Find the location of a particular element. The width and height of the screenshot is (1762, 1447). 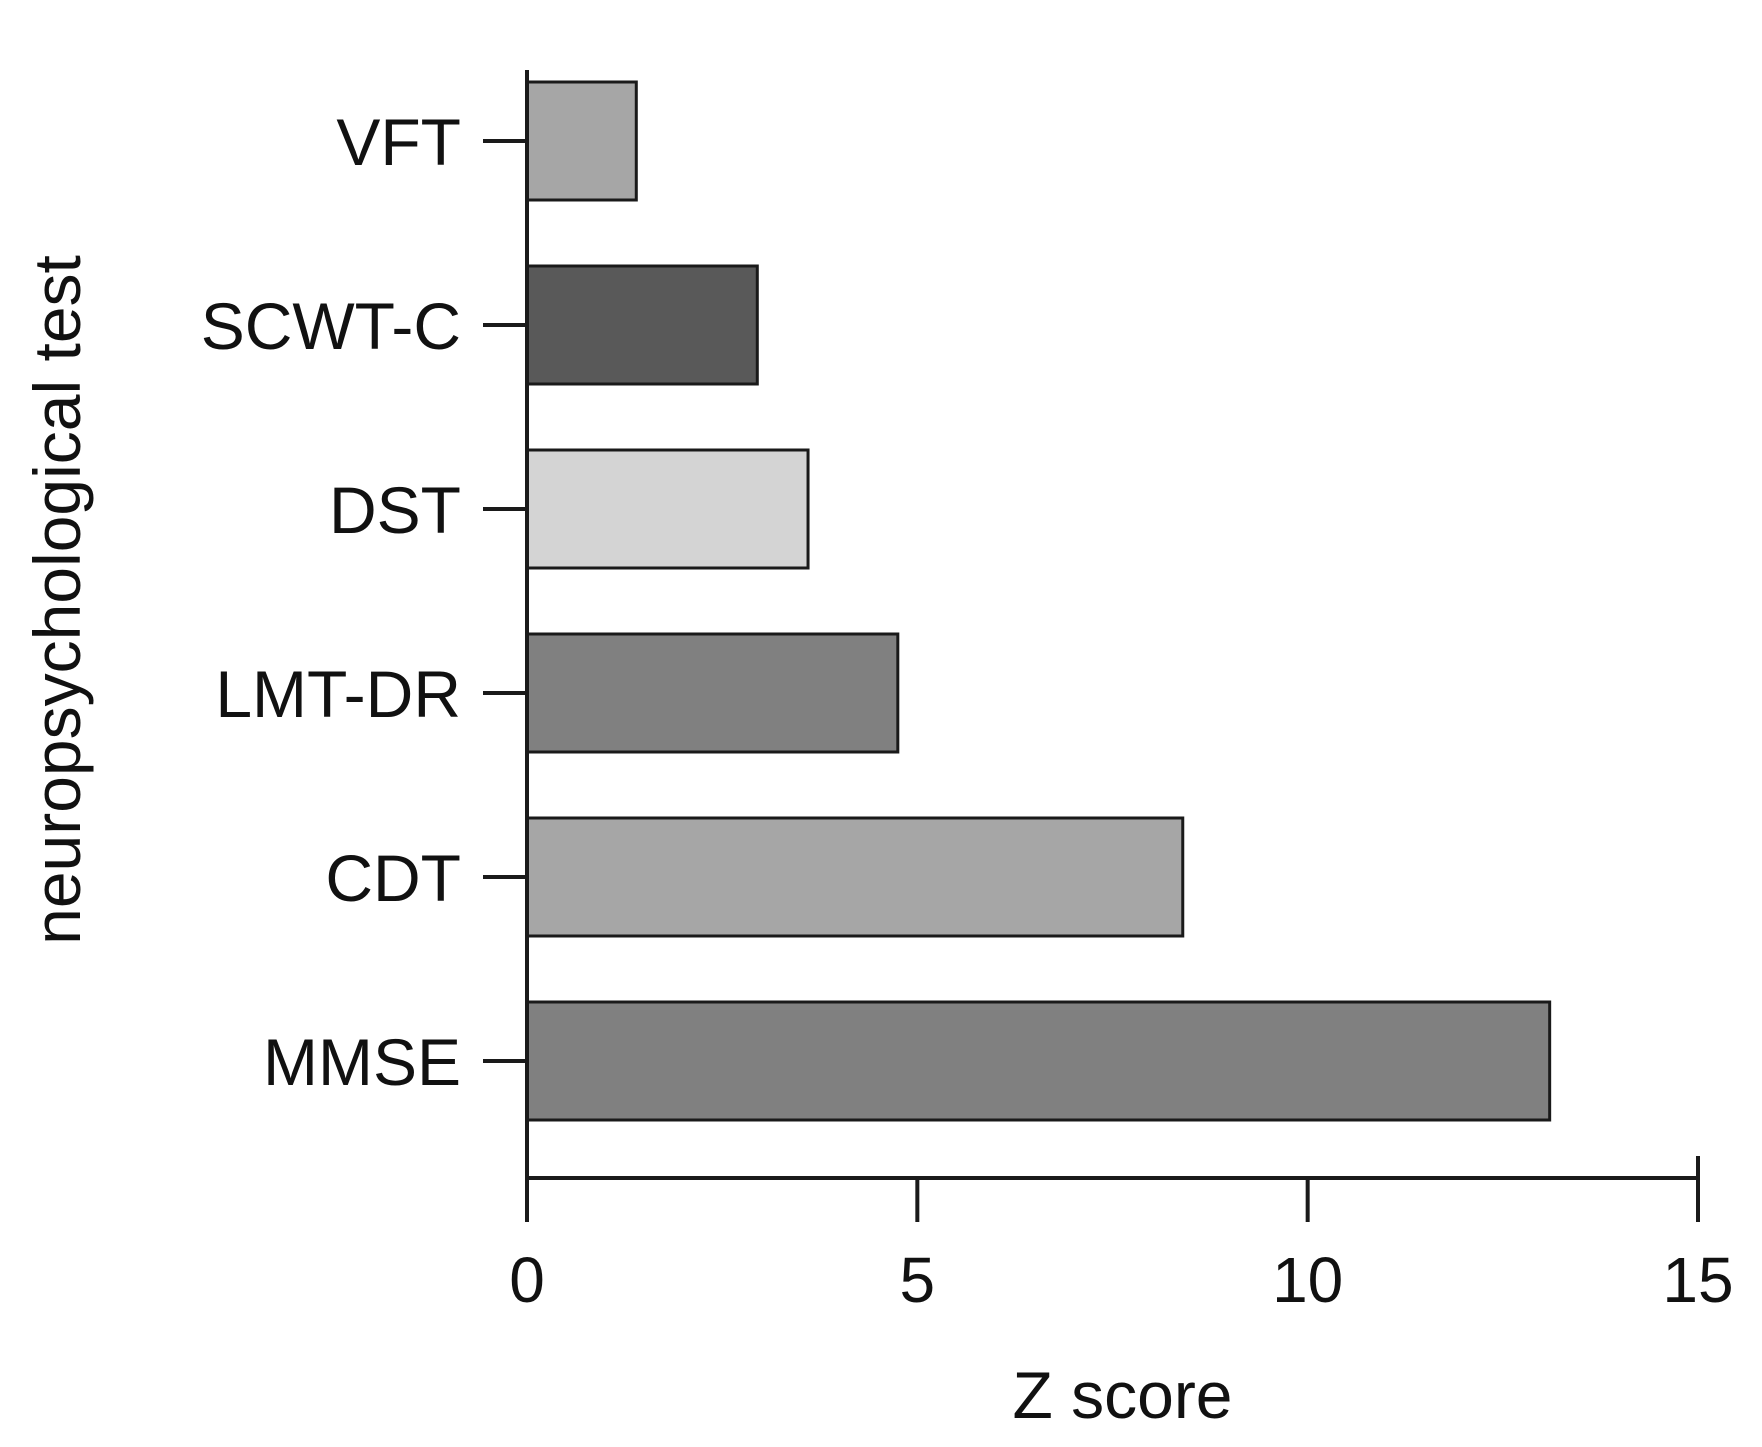

bar-mmse is located at coordinates (1038, 1061).